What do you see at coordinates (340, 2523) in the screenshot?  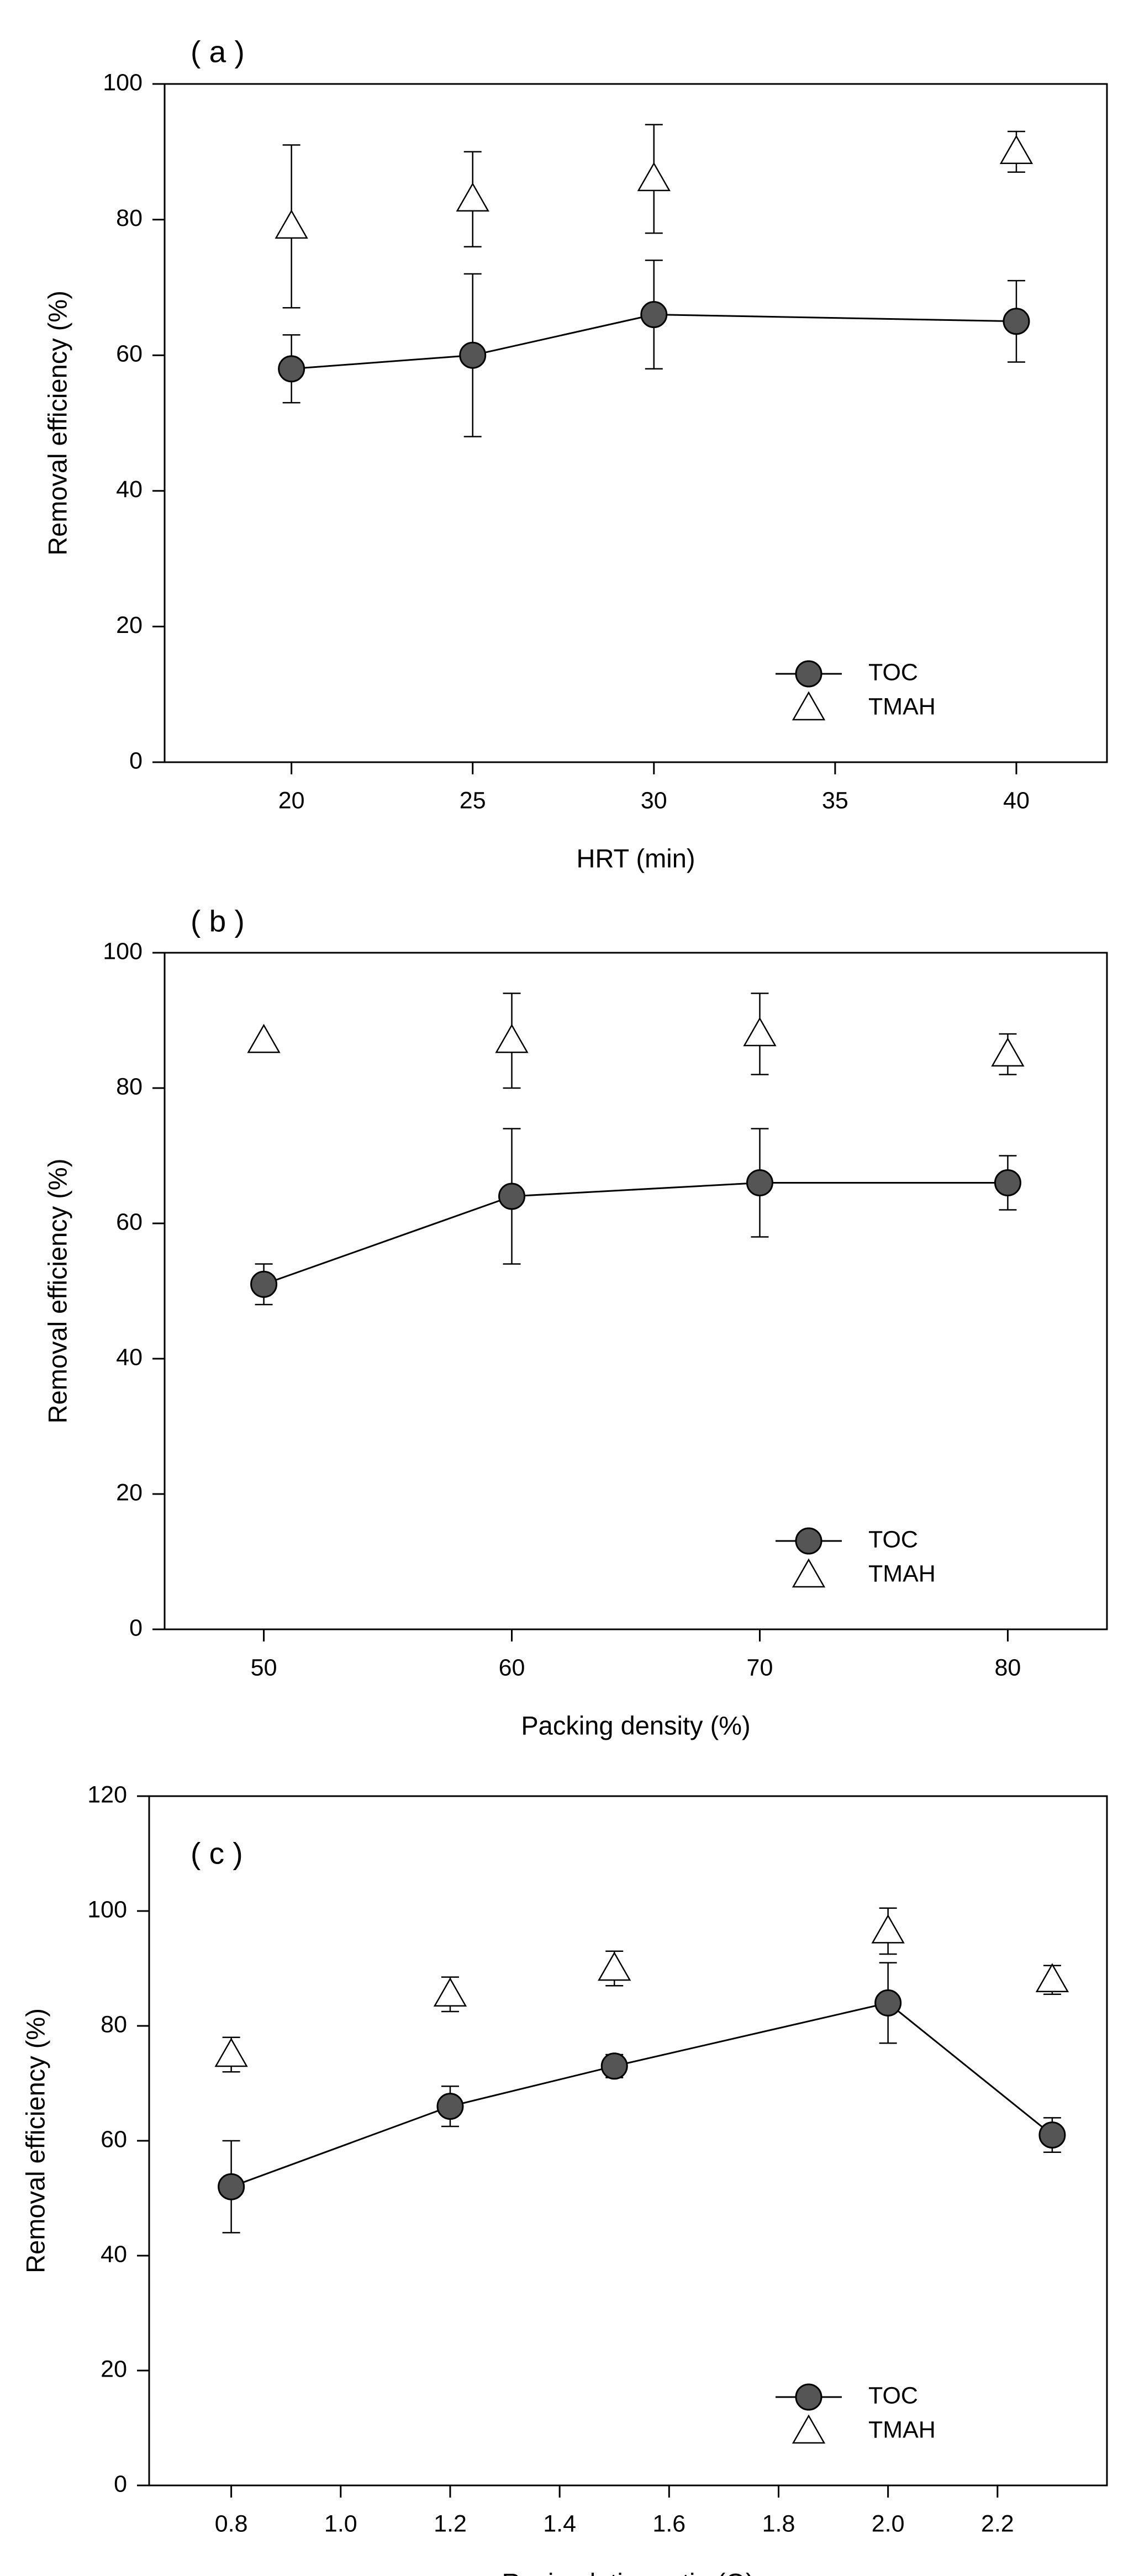 I see `x-tick-label: 1.0` at bounding box center [340, 2523].